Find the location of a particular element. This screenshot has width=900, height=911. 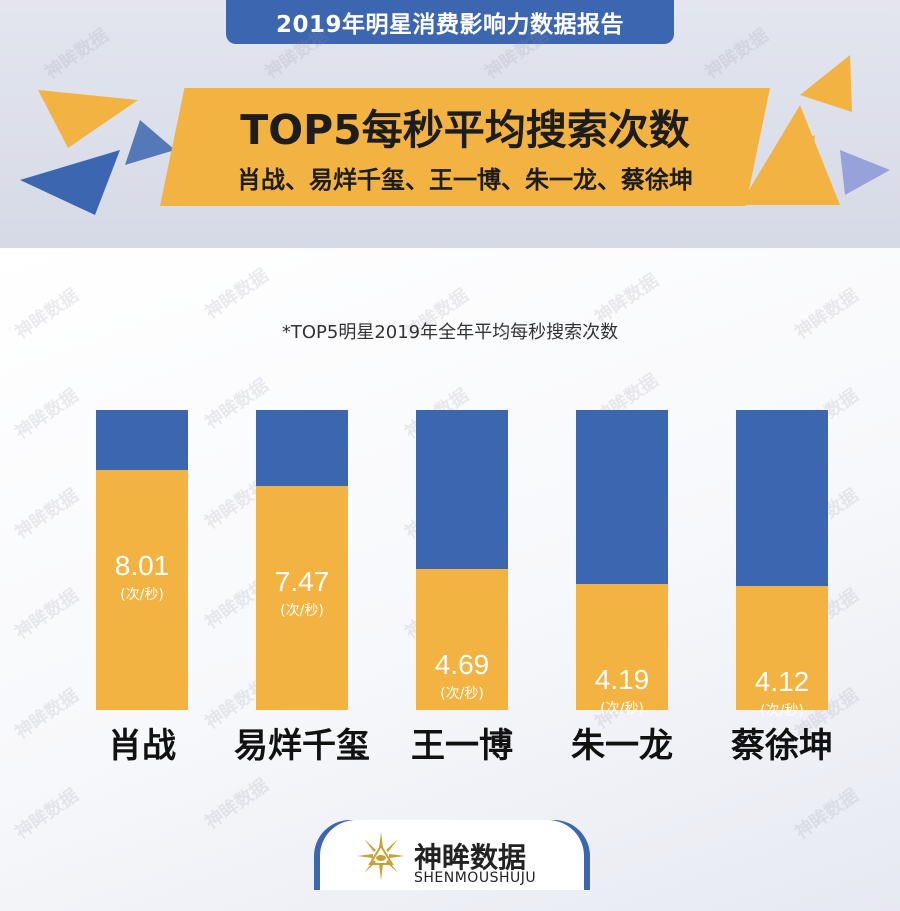

footer-badge is located at coordinates (452, 855).